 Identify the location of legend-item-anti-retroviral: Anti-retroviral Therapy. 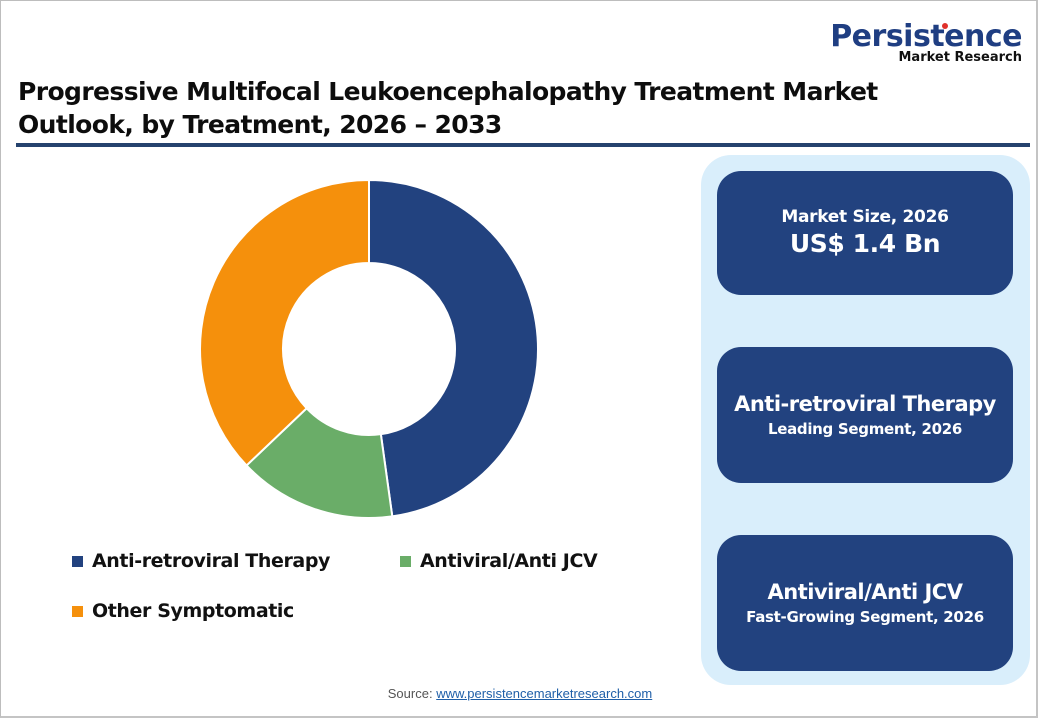
(201, 561).